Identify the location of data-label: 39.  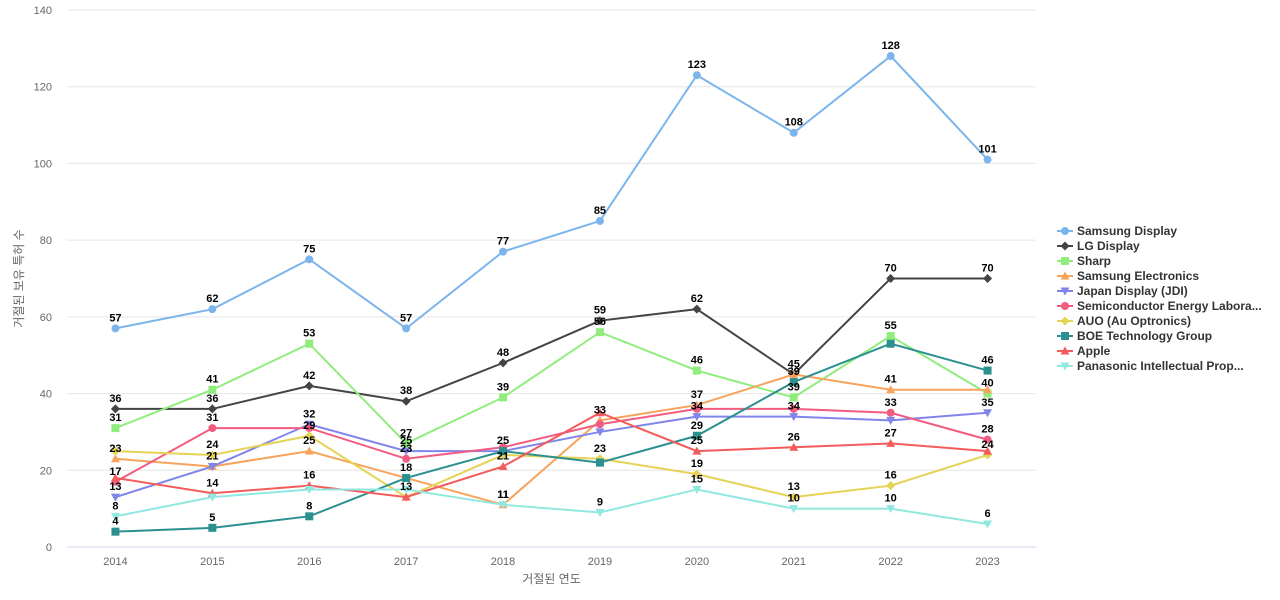
(794, 372).